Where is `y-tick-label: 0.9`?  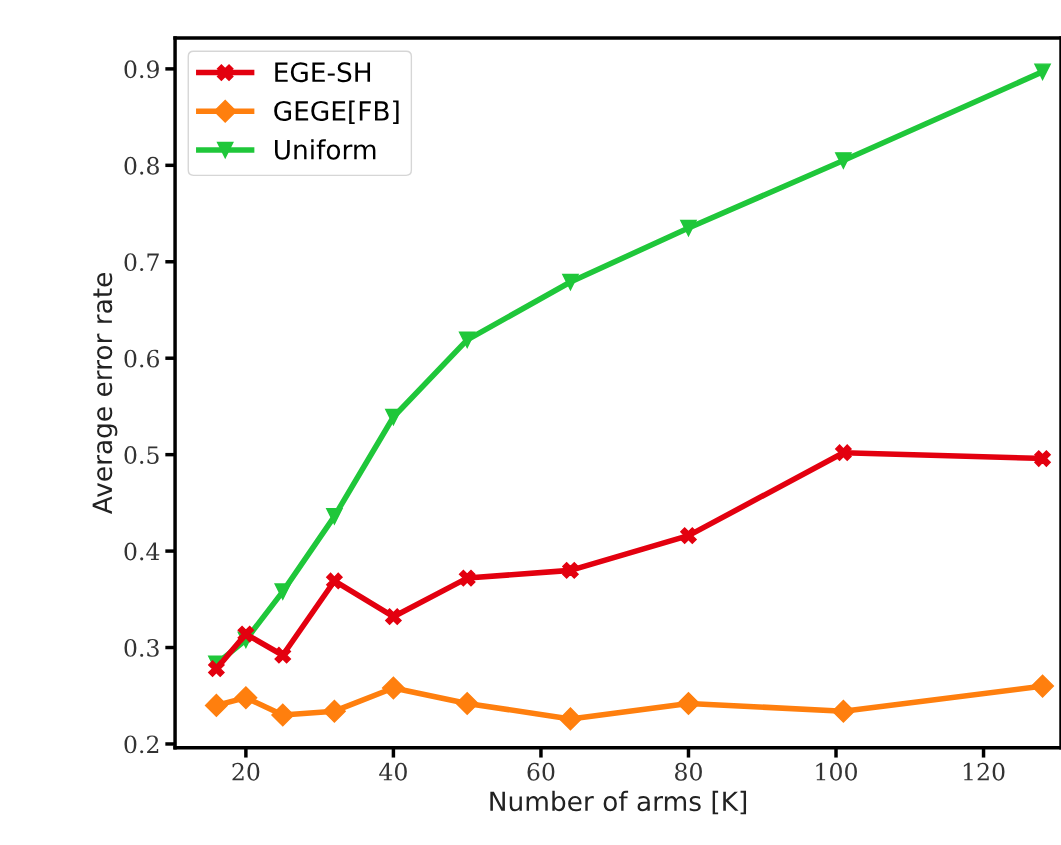
y-tick-label: 0.9 is located at coordinates (141, 69).